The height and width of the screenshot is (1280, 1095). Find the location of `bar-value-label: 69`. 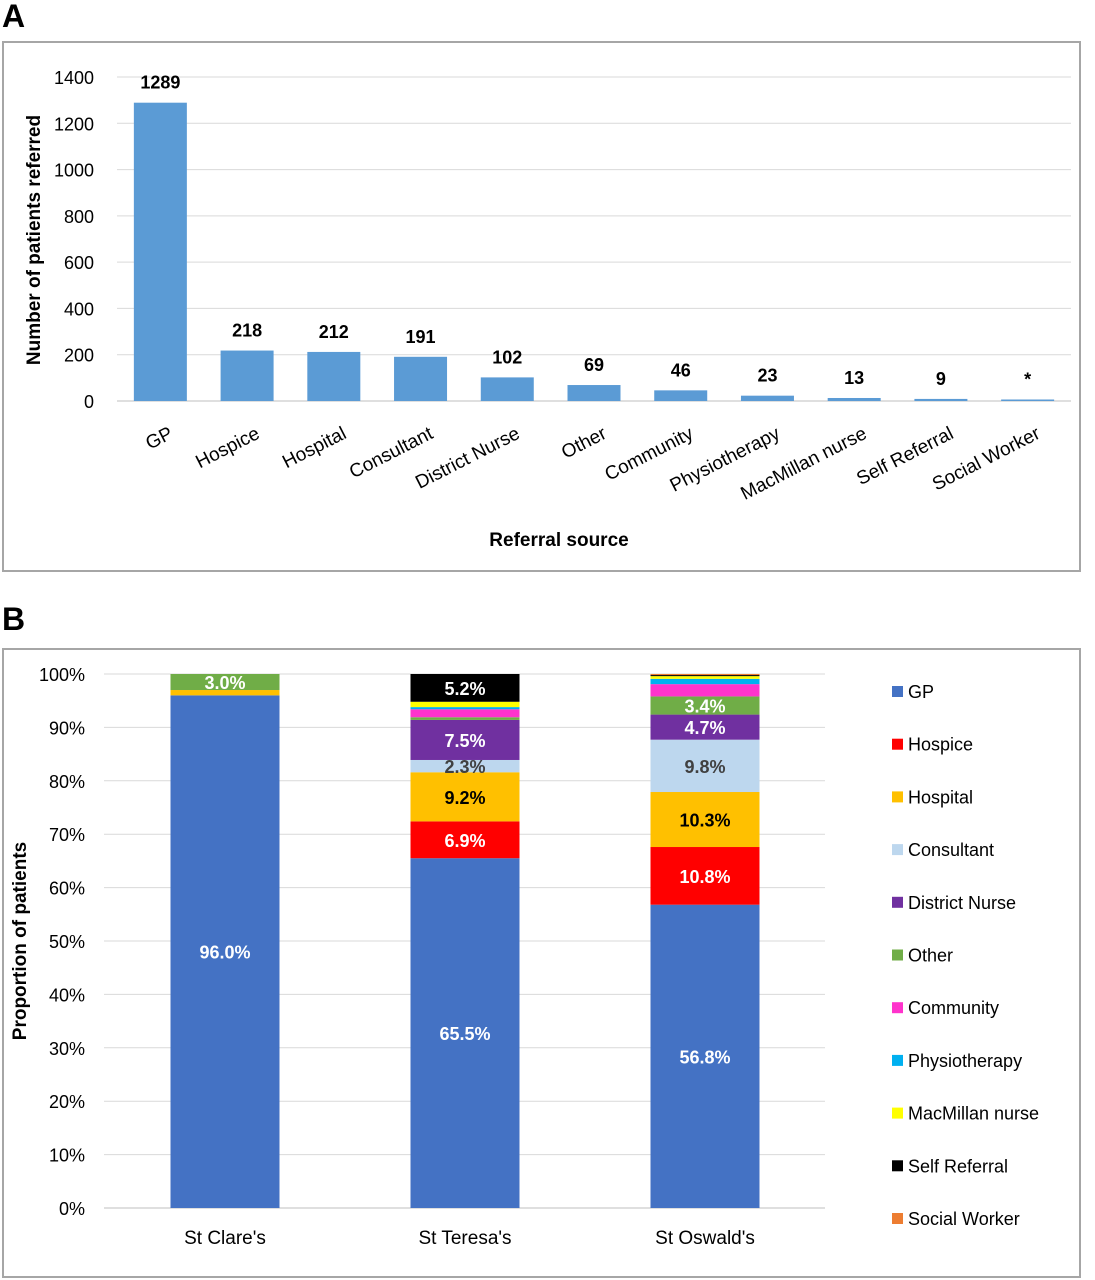

bar-value-label: 69 is located at coordinates (594, 365).